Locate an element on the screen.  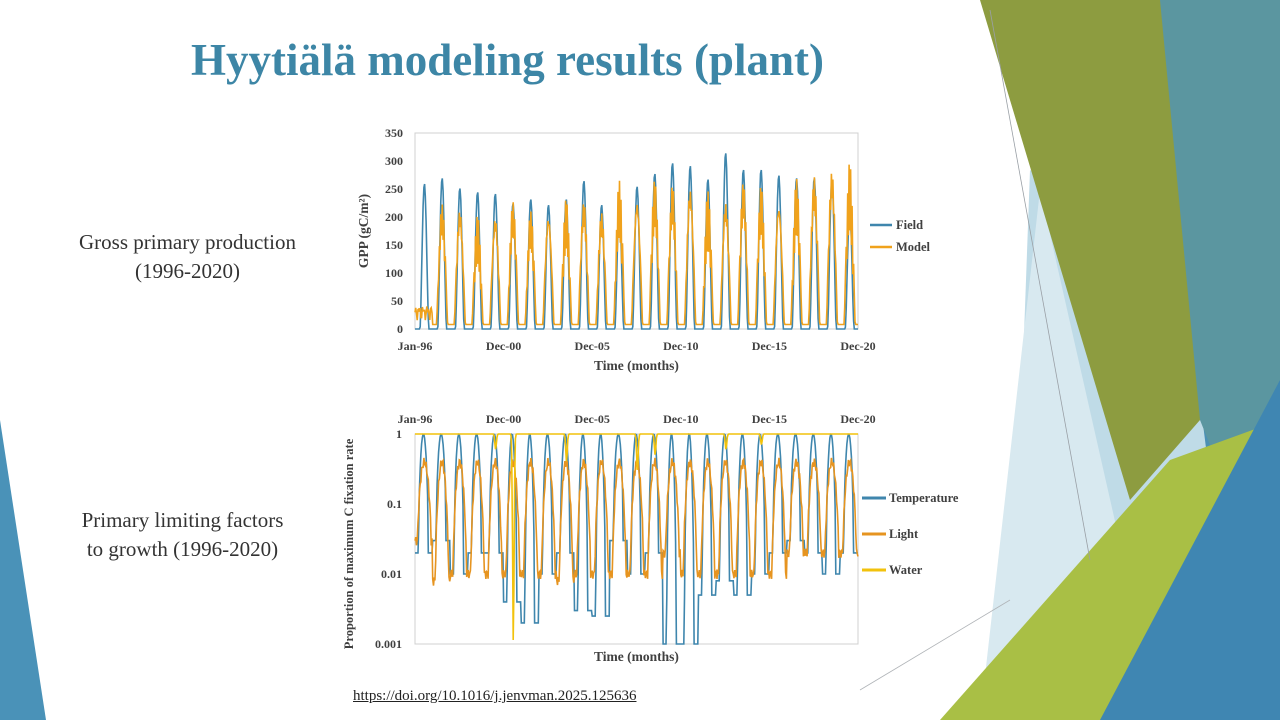
limit-x-tick-label: Dec-15 is located at coordinates (769, 419).